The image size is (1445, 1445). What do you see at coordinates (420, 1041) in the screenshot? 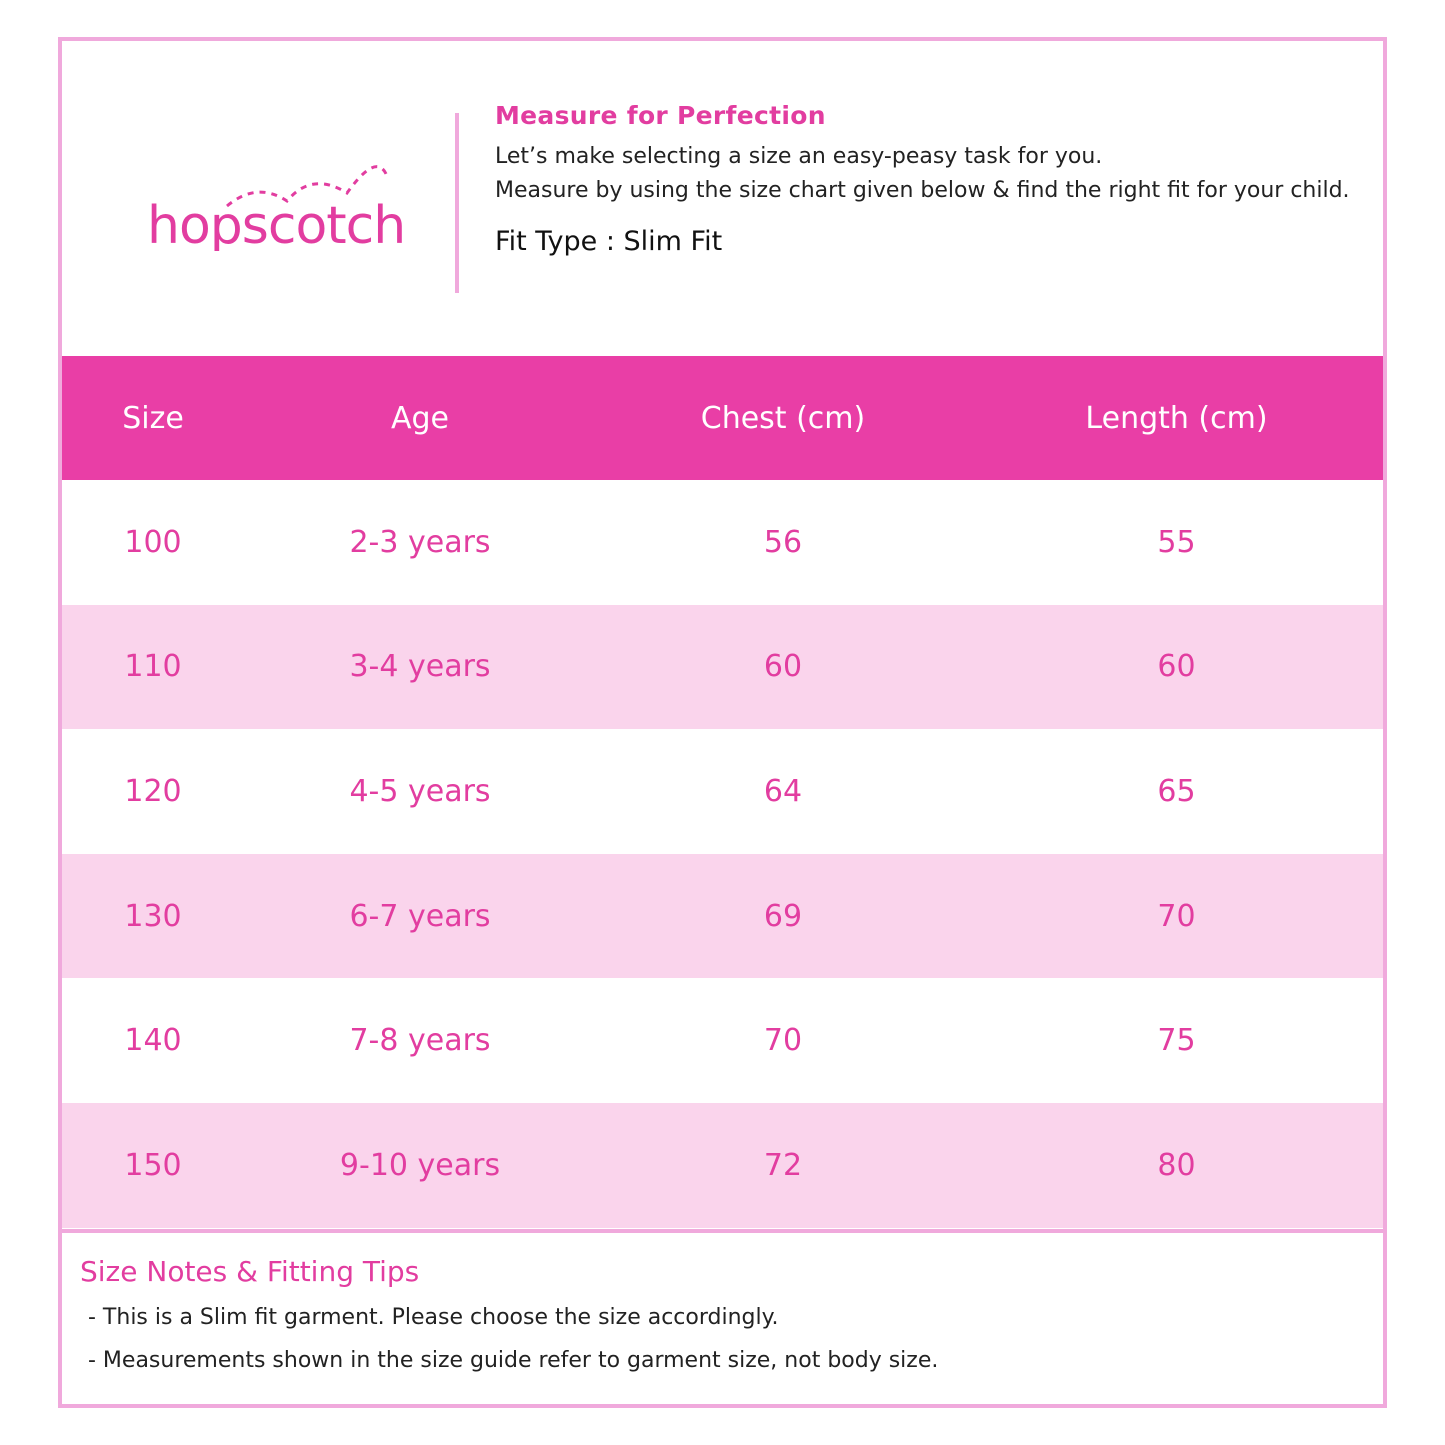
I see `cell-age: 7-8 years` at bounding box center [420, 1041].